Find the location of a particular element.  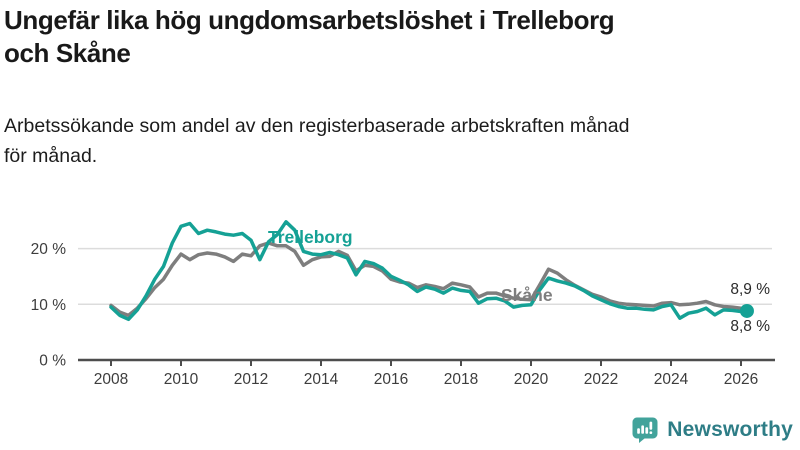

x-axis-label-2012: 2012 is located at coordinates (251, 379).